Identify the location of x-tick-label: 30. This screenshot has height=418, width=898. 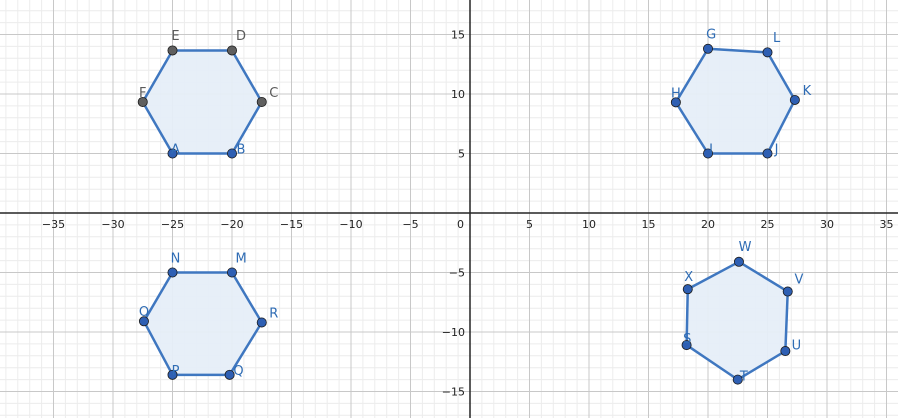
(827, 224).